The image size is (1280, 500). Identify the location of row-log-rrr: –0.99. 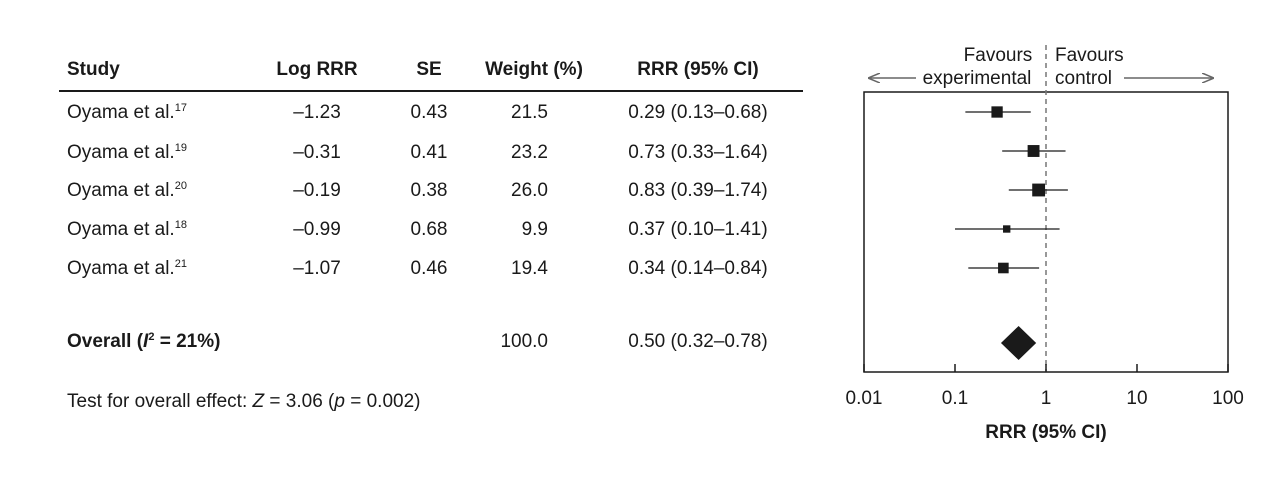
(317, 229).